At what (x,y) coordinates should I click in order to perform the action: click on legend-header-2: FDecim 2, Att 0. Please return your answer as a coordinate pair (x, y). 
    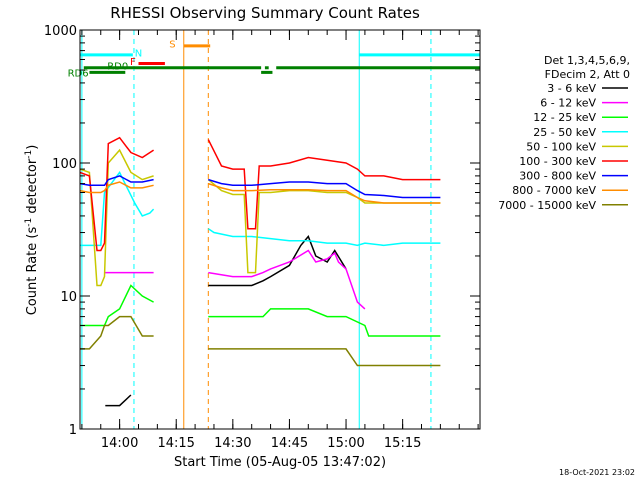
    Looking at the image, I should click on (587, 74).